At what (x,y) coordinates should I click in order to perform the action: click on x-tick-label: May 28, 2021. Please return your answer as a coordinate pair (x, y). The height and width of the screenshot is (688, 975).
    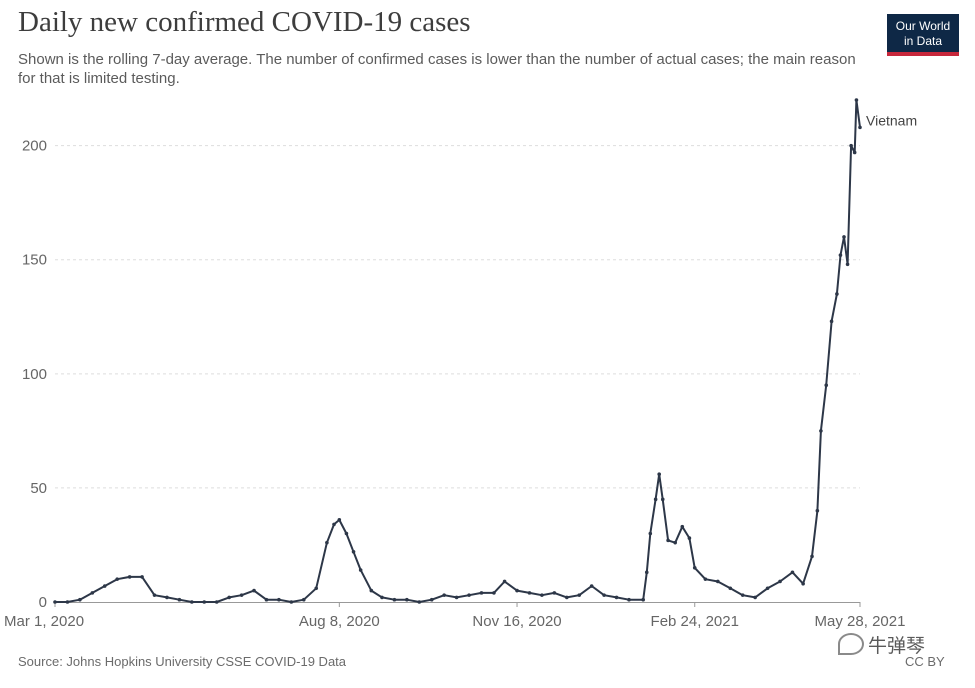
    Looking at the image, I should click on (860, 621).